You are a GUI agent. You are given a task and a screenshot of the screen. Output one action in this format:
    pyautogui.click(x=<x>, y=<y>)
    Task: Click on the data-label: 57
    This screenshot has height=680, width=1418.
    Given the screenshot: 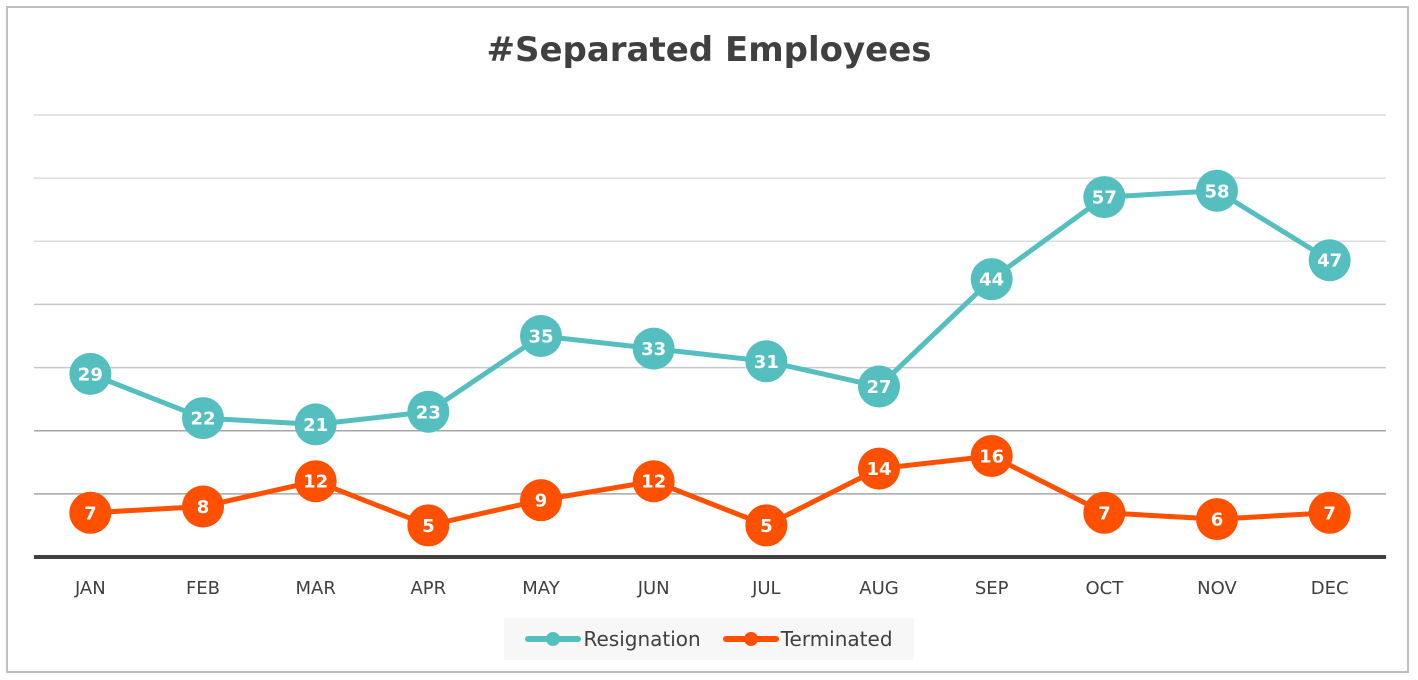 What is the action you would take?
    pyautogui.click(x=1104, y=198)
    